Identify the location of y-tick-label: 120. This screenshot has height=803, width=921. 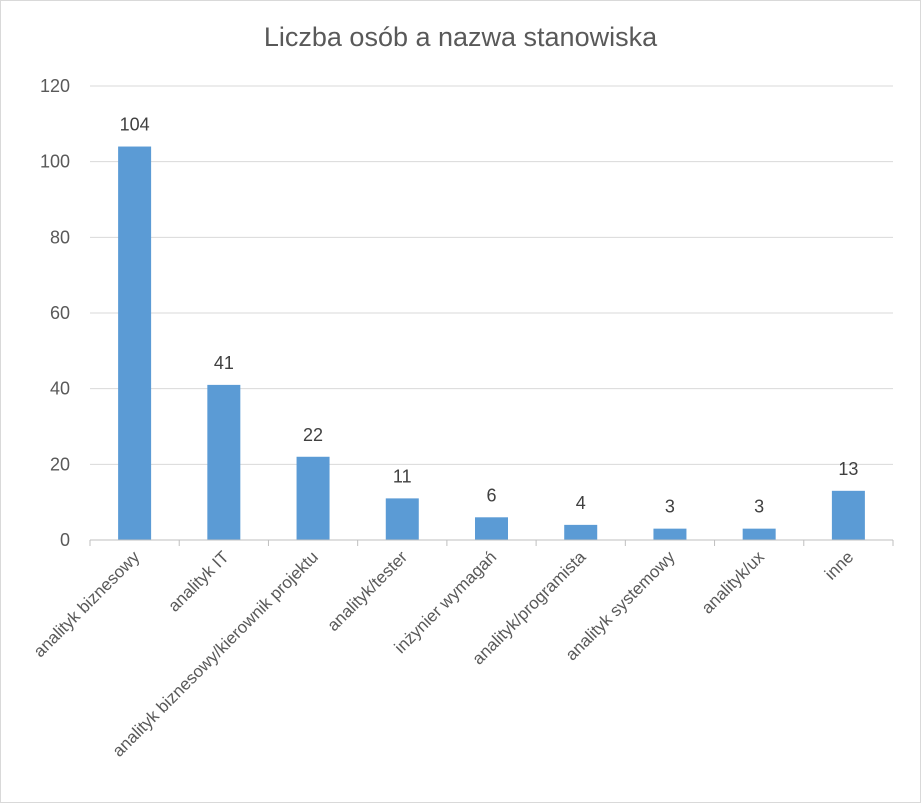
(55, 86).